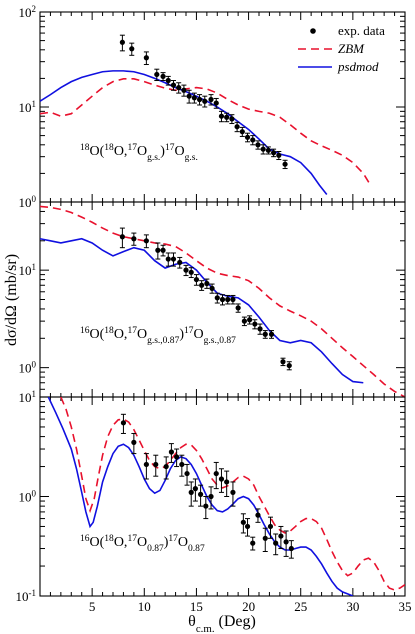 The height and width of the screenshot is (634, 415). I want to click on legend: exp. data ZBM psdmod, so click(341, 48).